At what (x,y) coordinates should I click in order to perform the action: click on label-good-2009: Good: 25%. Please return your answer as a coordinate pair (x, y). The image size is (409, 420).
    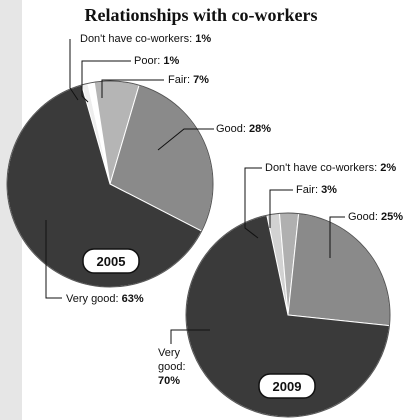
    Looking at the image, I should click on (375, 217).